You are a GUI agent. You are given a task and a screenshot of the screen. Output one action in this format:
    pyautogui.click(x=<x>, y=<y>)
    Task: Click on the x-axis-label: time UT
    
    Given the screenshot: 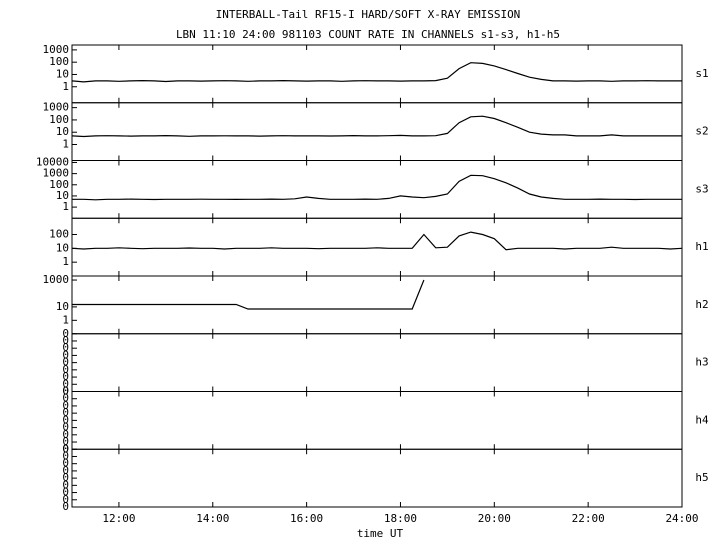 What is the action you would take?
    pyautogui.click(x=380, y=533)
    